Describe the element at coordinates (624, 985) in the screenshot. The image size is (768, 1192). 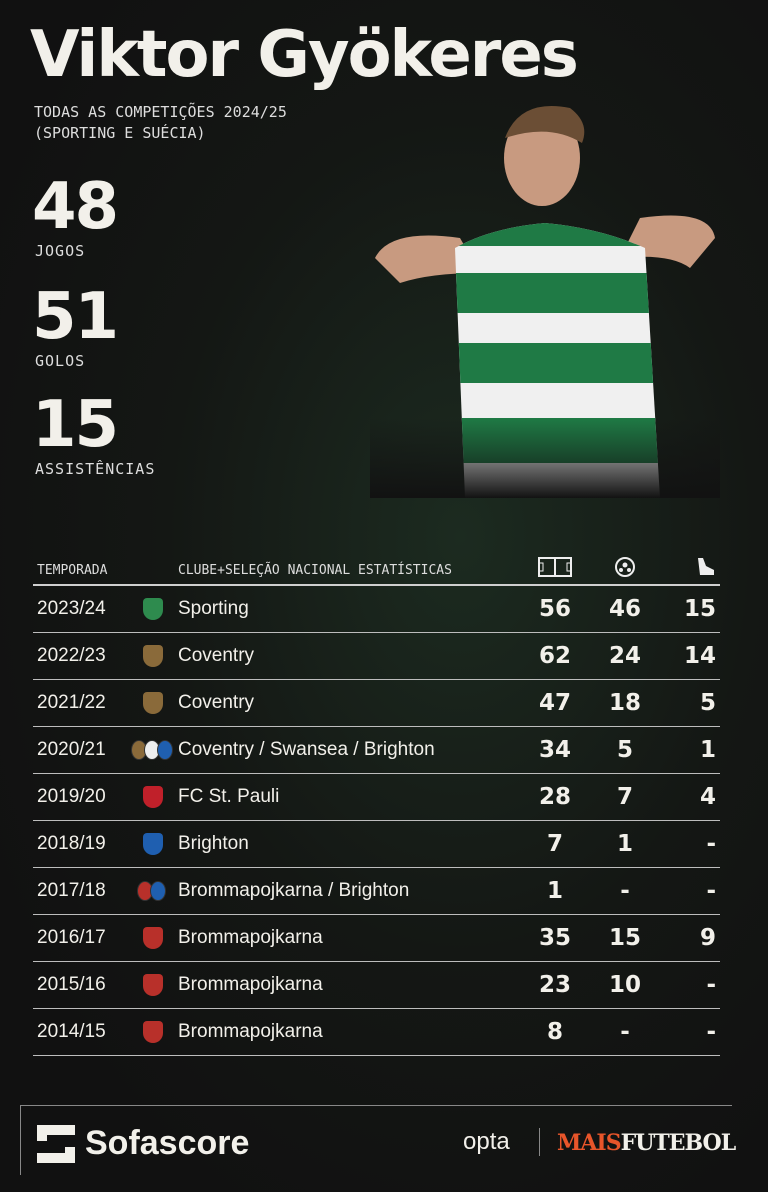
I see `goals: 10` at that location.